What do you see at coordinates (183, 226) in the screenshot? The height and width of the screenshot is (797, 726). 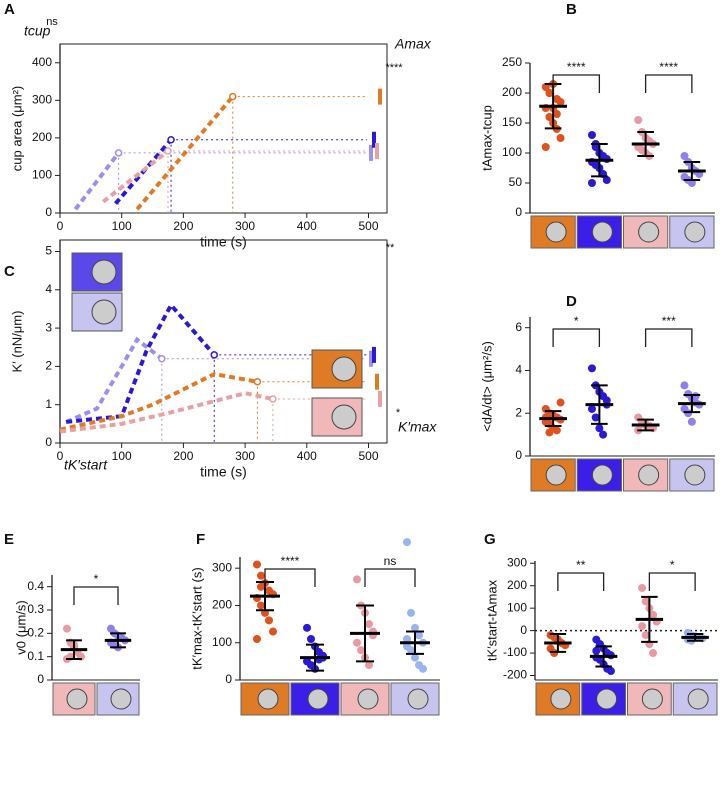 I see `x-tick-label: 200` at bounding box center [183, 226].